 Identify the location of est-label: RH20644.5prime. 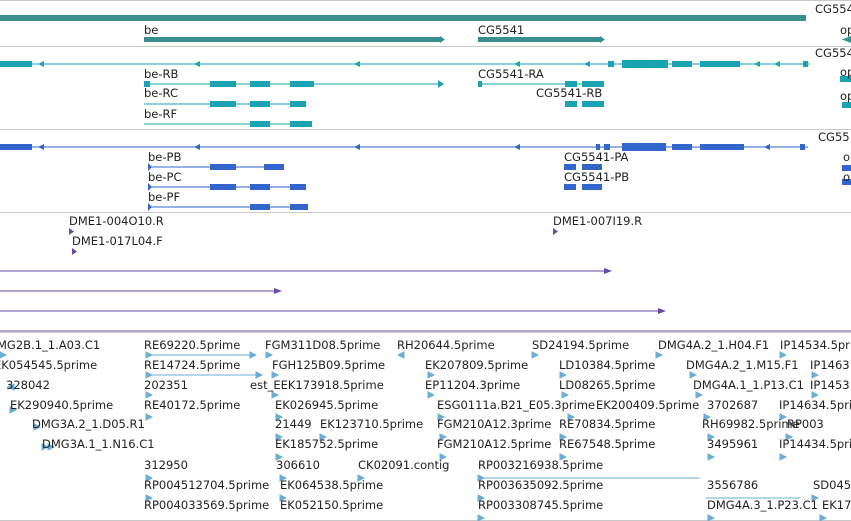
(446, 345).